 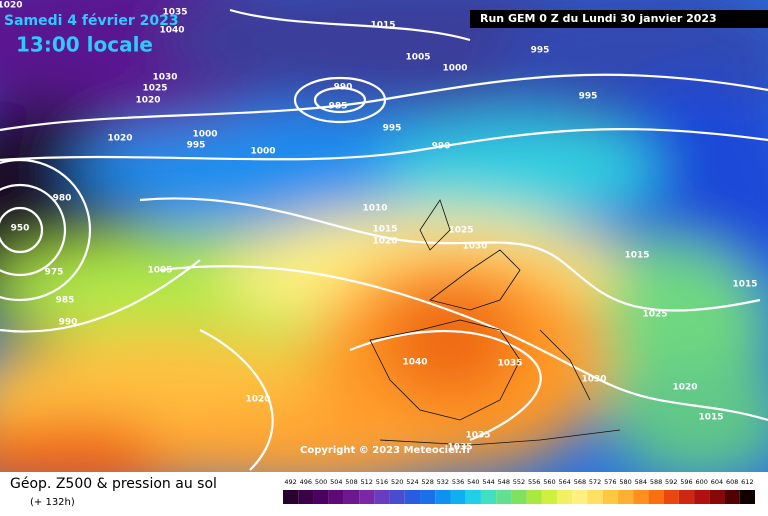 I want to click on isobar-label: 1010, so click(x=374, y=209).